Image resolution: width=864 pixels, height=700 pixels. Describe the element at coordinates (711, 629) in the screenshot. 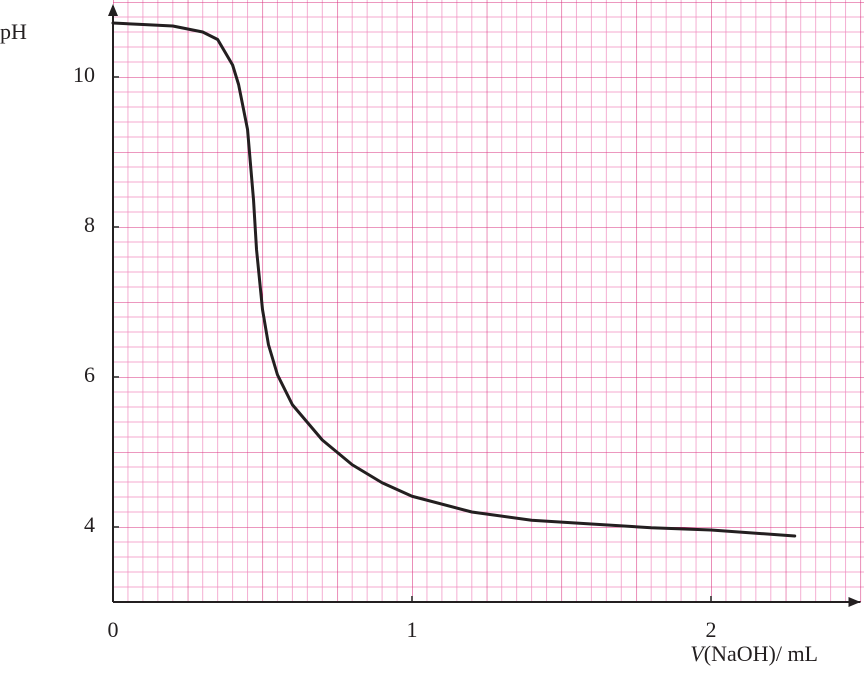

I see `x-tick-label: 2` at that location.